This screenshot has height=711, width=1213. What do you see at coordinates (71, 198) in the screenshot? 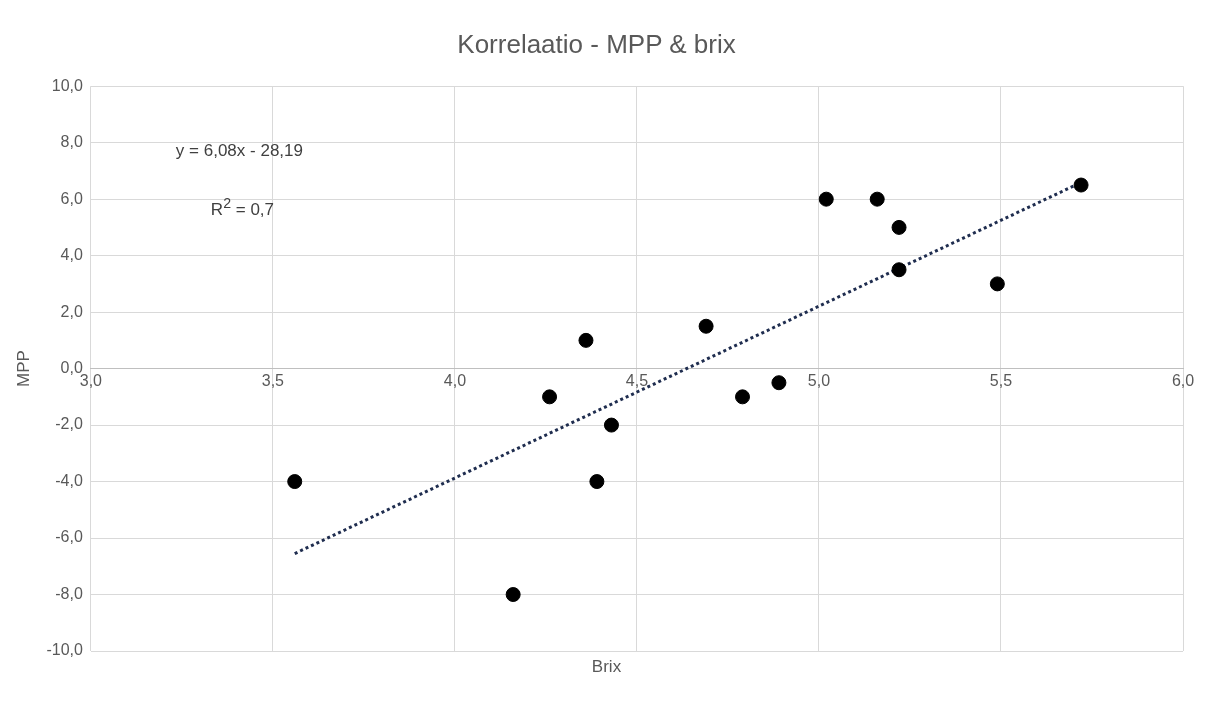
I see `y-tick-label: 6,0` at bounding box center [71, 198].